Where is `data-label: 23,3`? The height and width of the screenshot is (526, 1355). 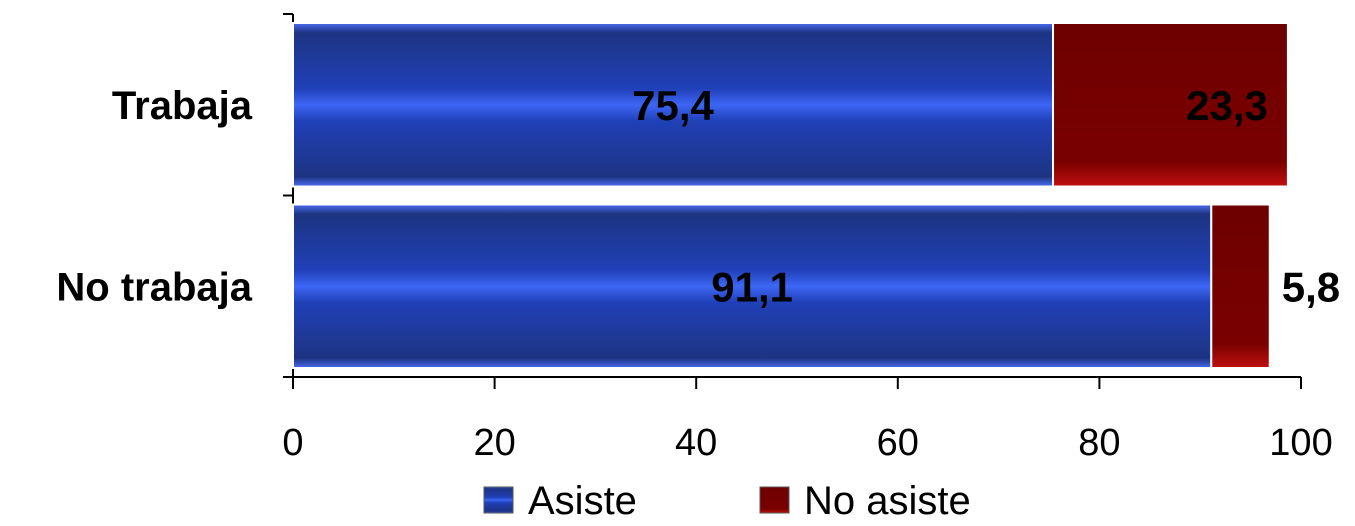
data-label: 23,3 is located at coordinates (1227, 105).